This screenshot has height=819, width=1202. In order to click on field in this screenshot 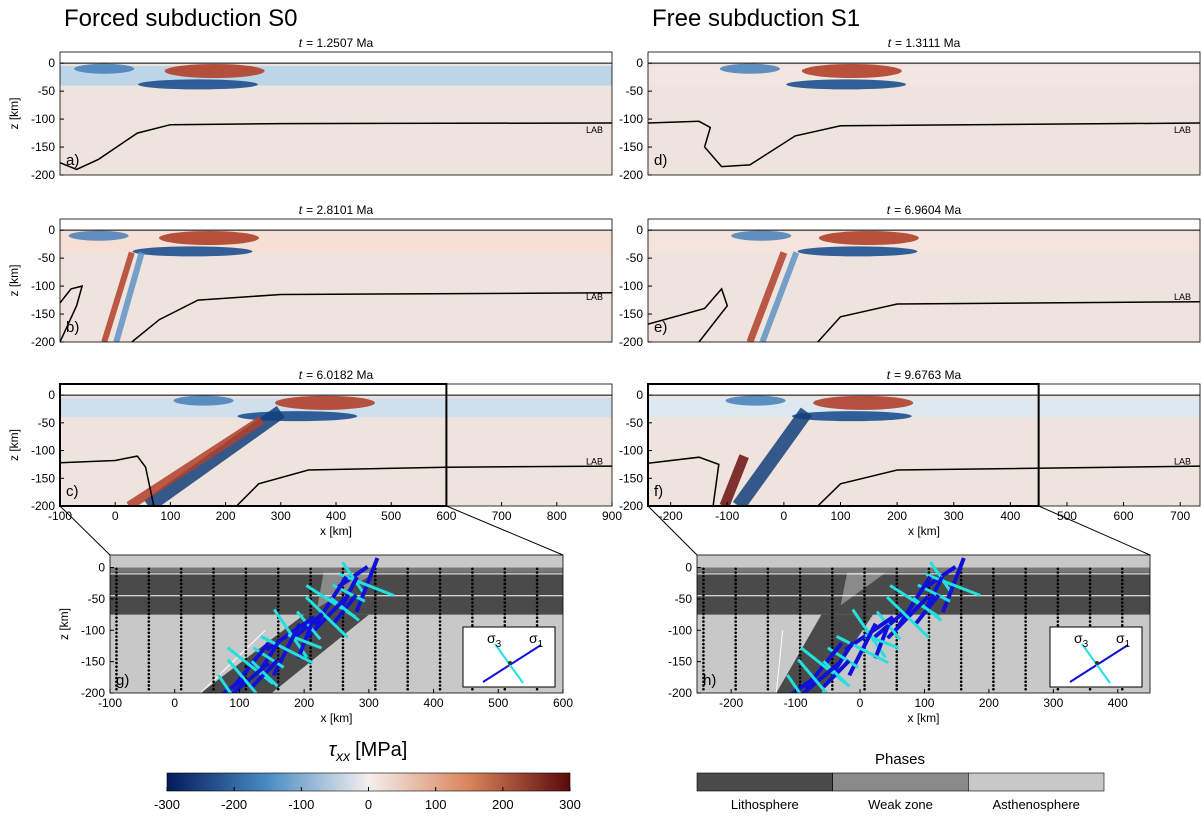, I will do `click(924, 280)`.